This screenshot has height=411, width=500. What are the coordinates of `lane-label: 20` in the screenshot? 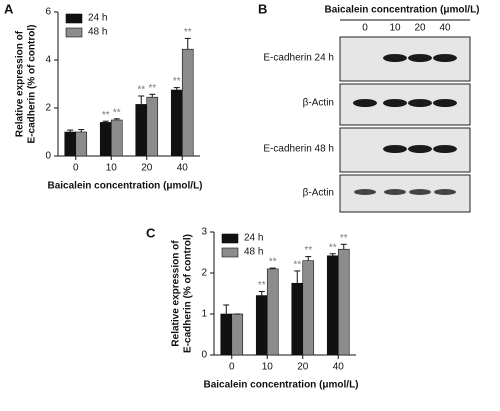 It's located at (420, 28).